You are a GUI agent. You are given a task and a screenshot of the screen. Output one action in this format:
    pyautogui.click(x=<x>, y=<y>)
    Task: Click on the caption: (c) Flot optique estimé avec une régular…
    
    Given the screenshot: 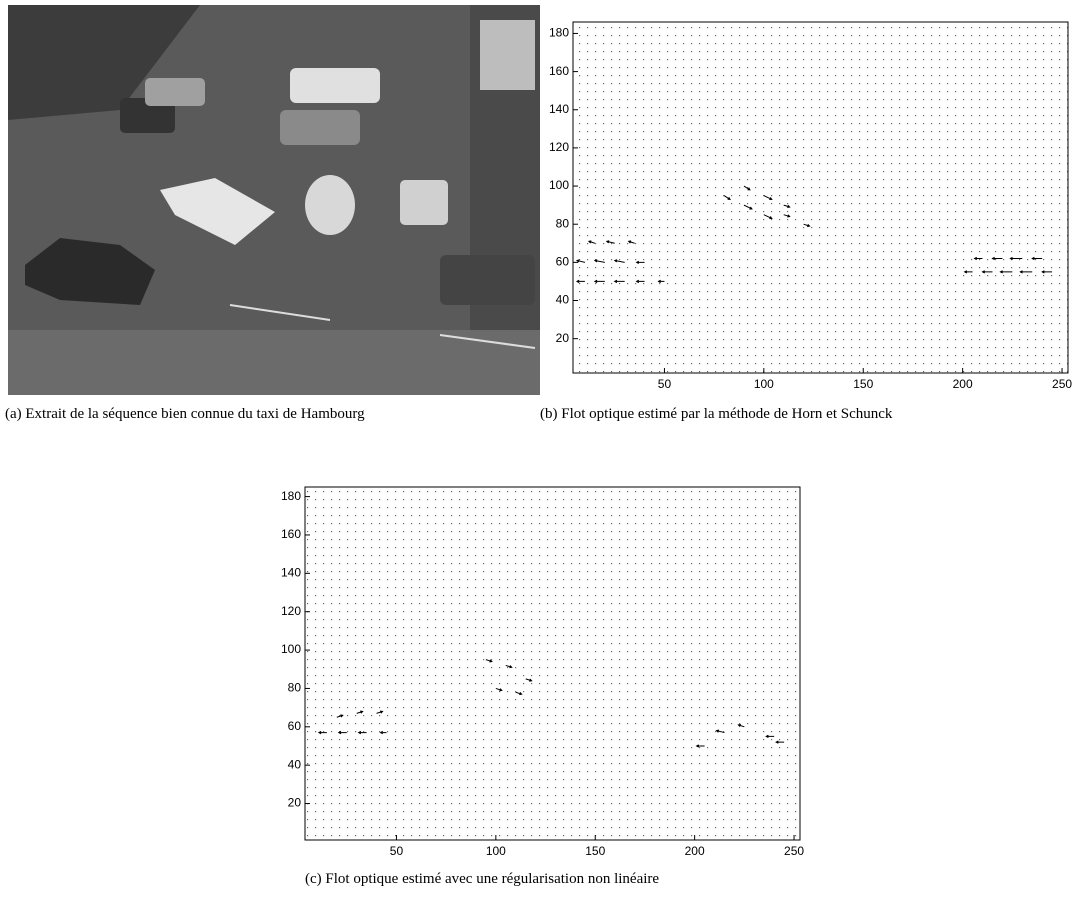 What is the action you would take?
    pyautogui.click(x=482, y=879)
    